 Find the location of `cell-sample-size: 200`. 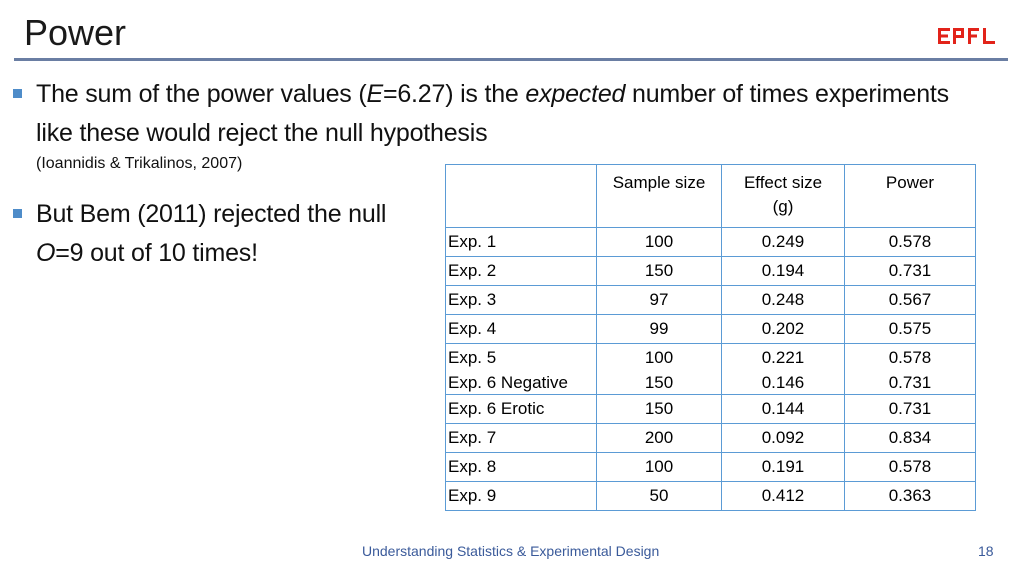

cell-sample-size: 200 is located at coordinates (659, 438).